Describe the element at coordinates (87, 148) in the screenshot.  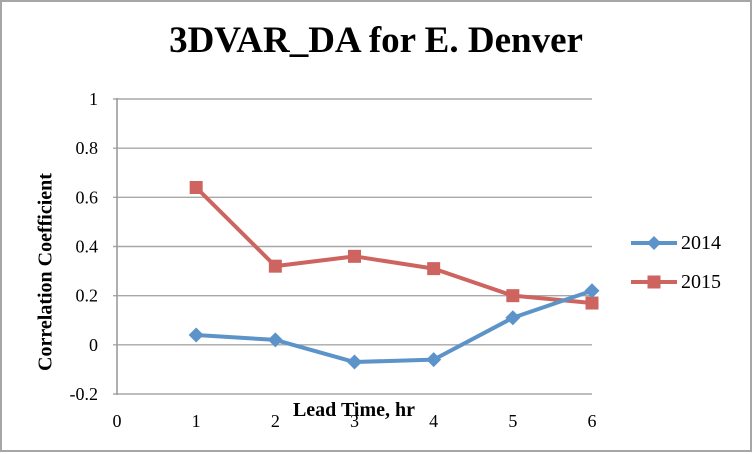
I see `y-tick-label: 0.8` at that location.